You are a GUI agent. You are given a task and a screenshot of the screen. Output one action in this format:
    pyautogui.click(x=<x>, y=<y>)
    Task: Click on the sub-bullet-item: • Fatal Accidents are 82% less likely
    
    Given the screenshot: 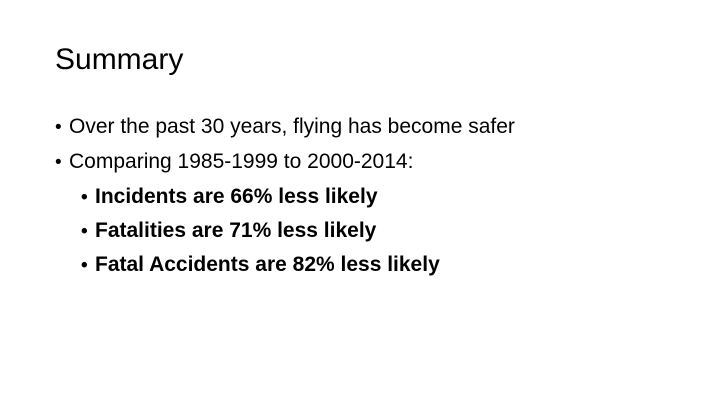 What is the action you would take?
    pyautogui.click(x=298, y=265)
    